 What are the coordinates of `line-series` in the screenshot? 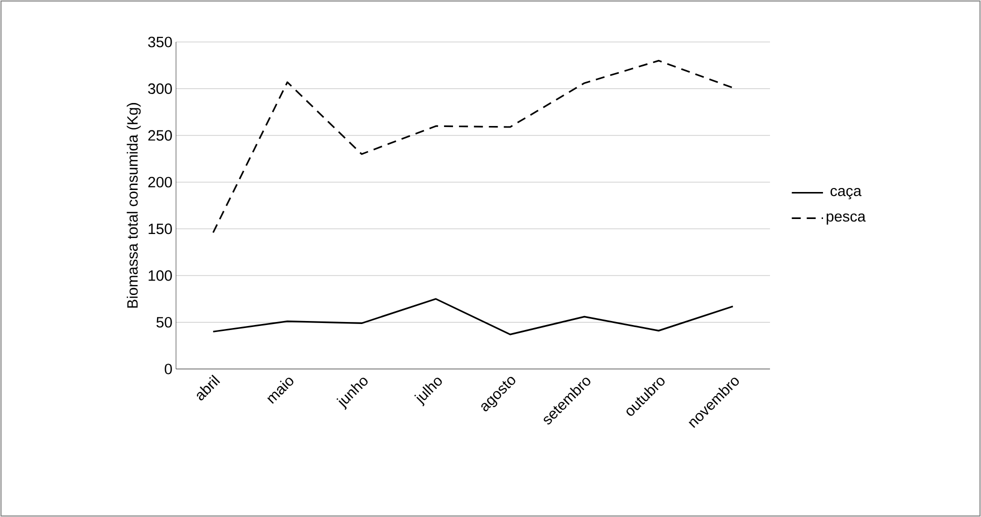 It's located at (473, 317).